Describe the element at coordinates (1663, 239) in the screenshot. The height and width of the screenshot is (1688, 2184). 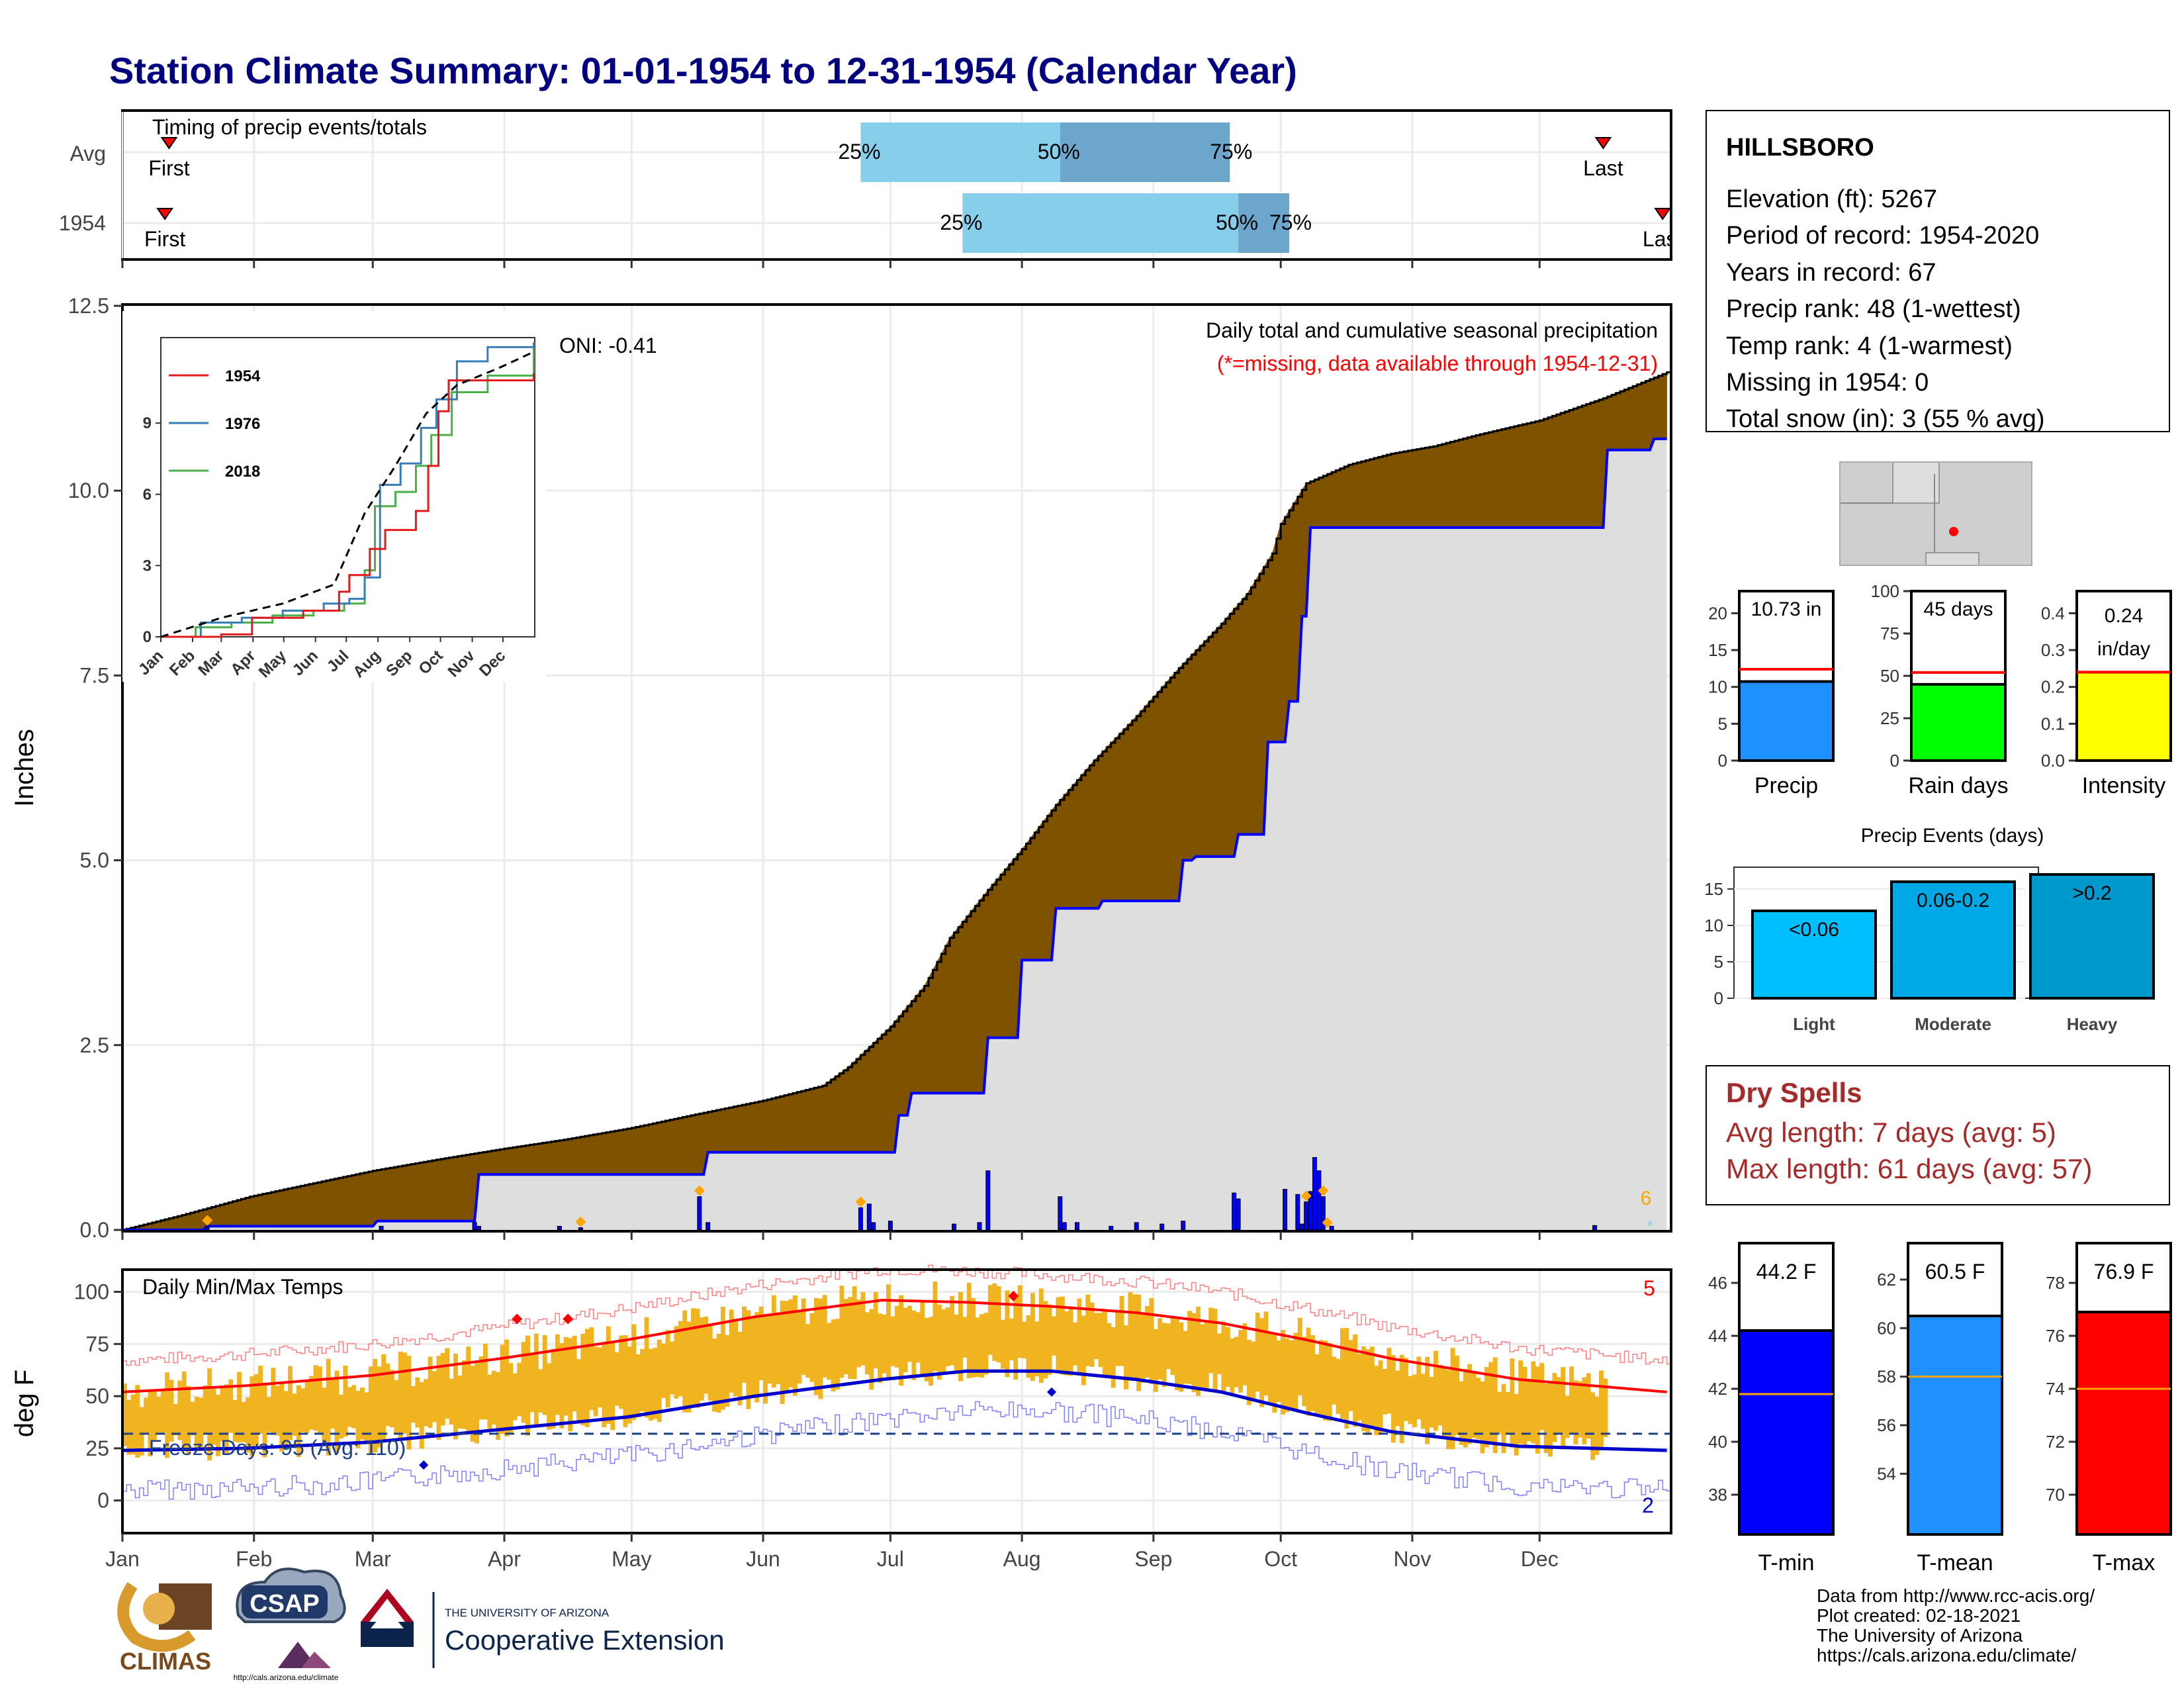
I see `last-label: Last` at that location.